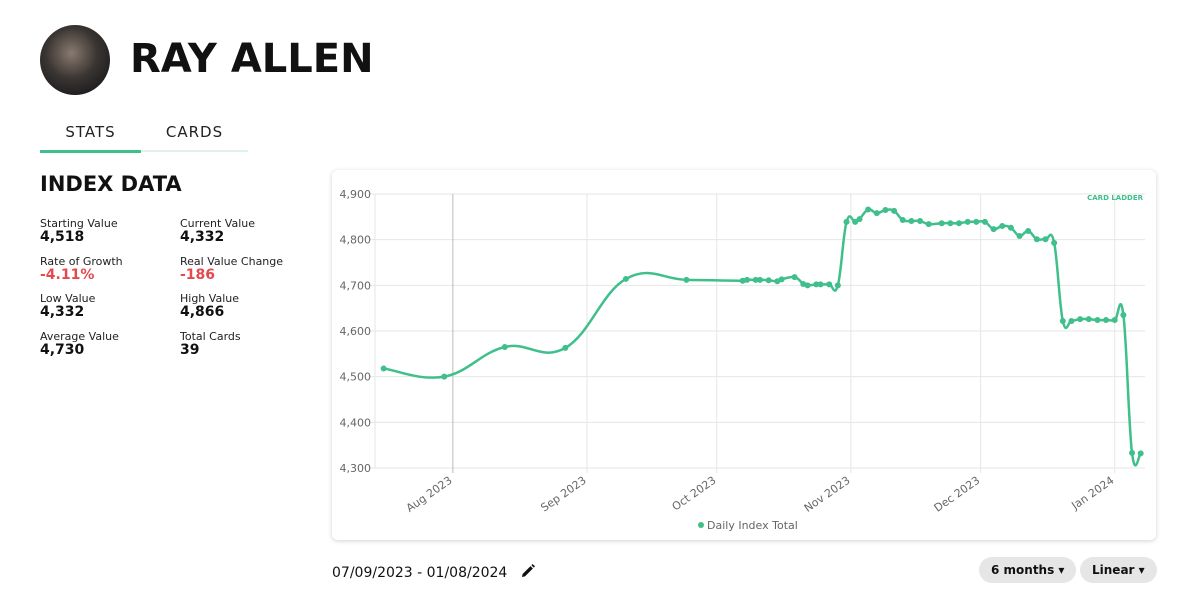 Image resolution: width=1200 pixels, height=595 pixels. What do you see at coordinates (356, 377) in the screenshot?
I see `y-tick-label: 4,500` at bounding box center [356, 377].